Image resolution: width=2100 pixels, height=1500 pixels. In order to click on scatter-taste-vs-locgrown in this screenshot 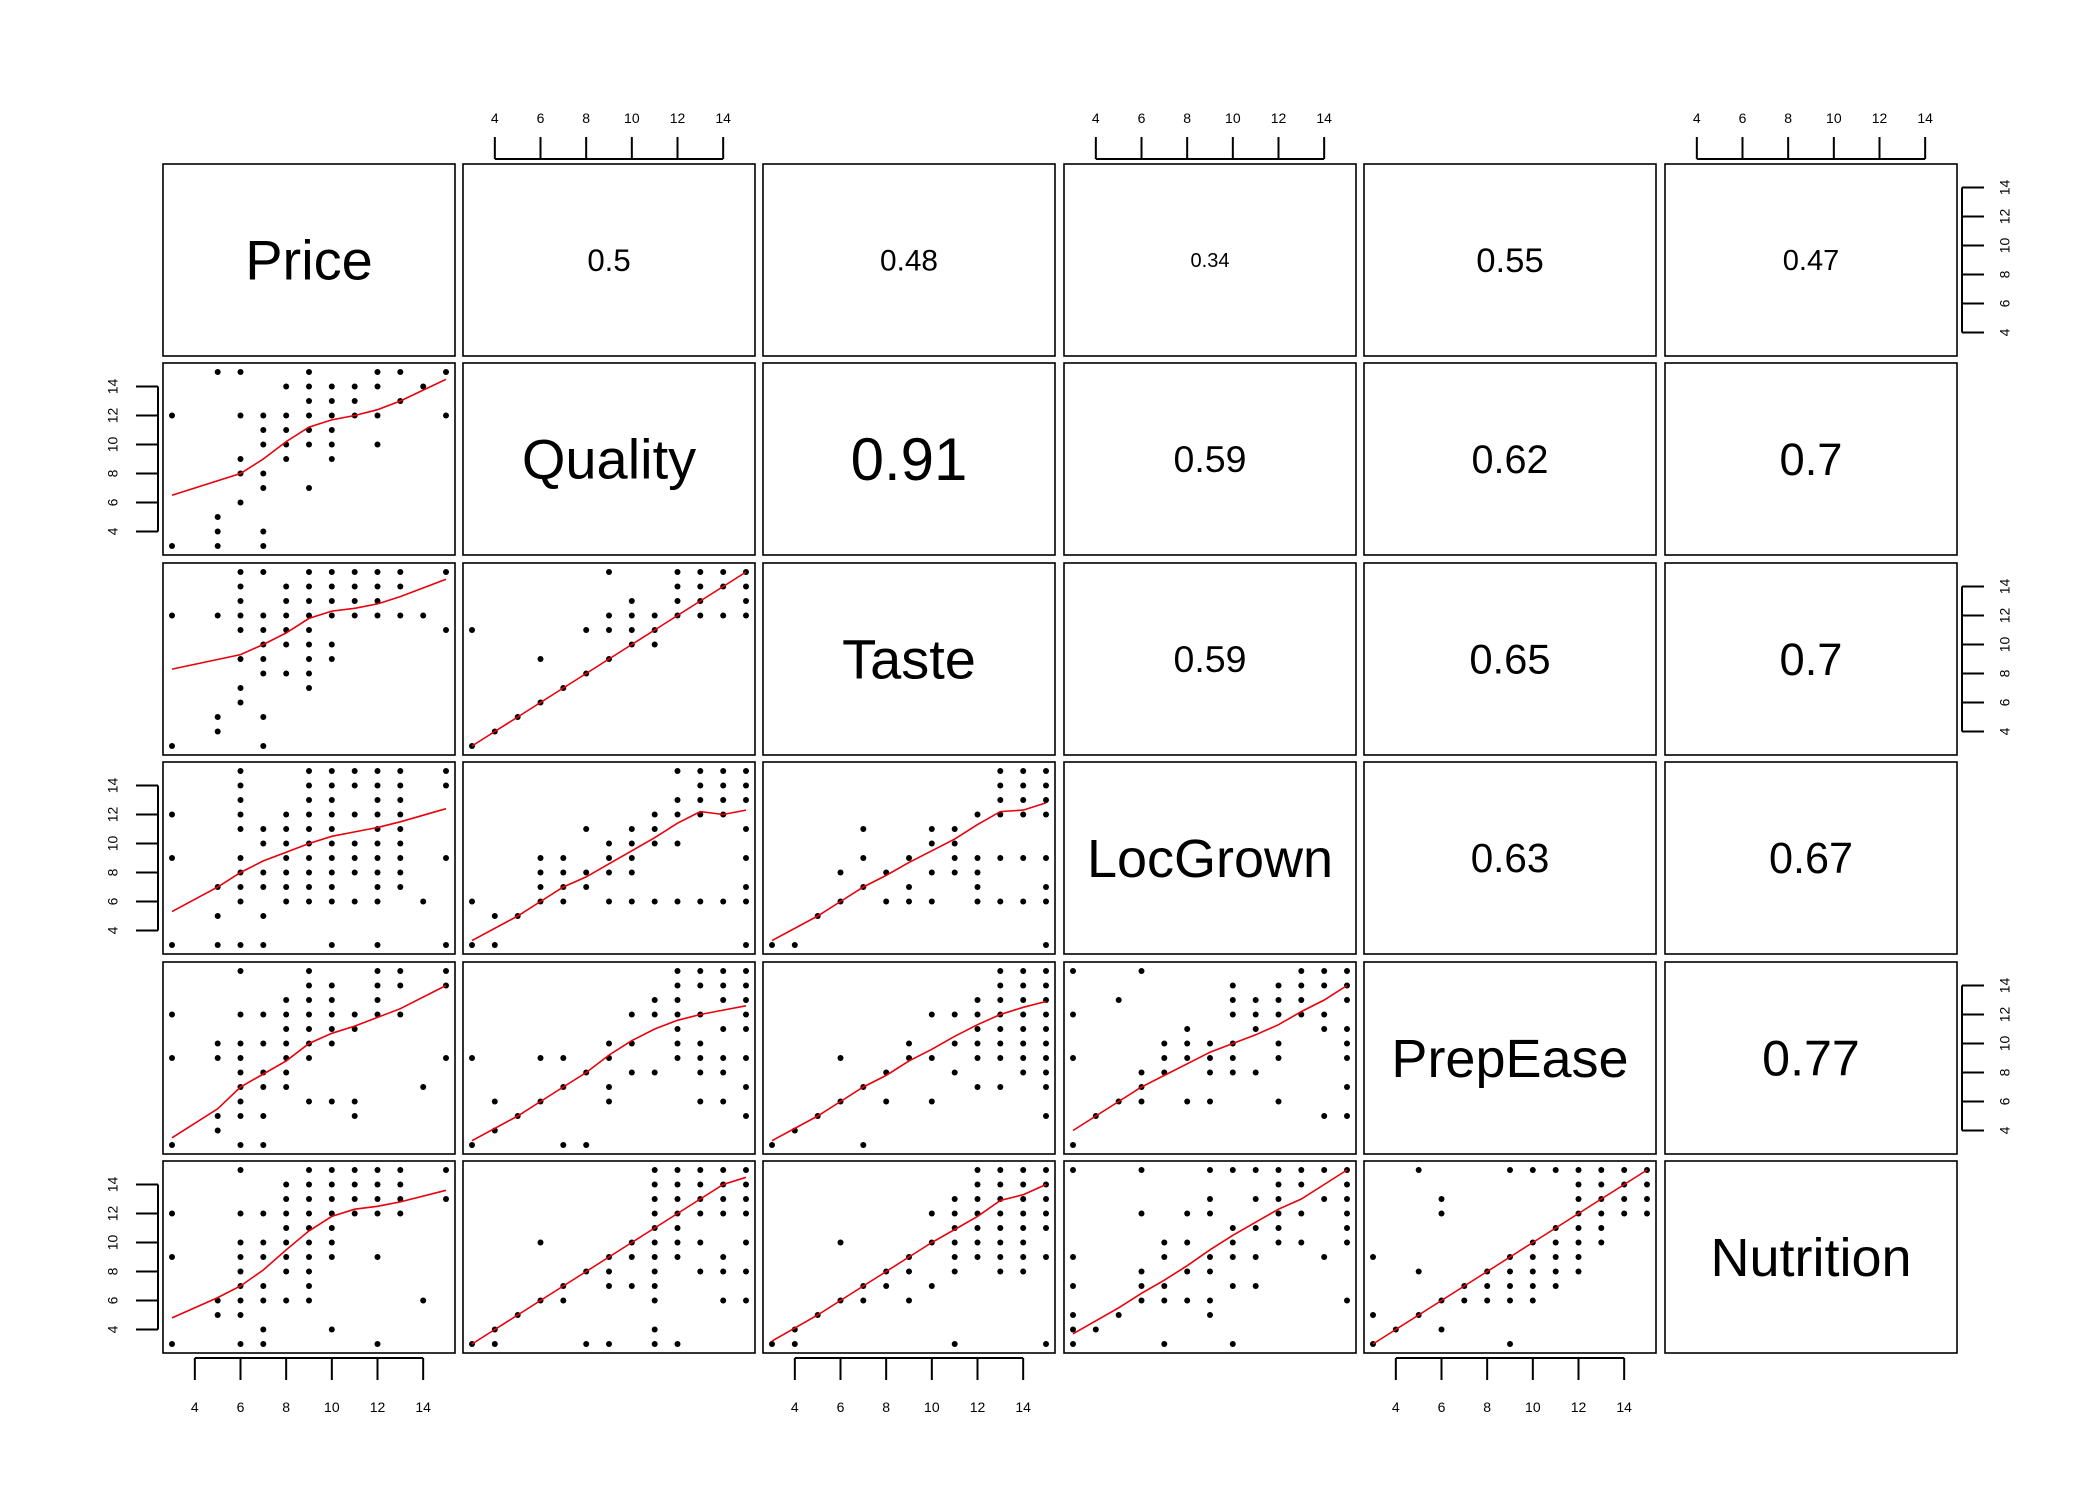, I will do `click(909, 858)`.